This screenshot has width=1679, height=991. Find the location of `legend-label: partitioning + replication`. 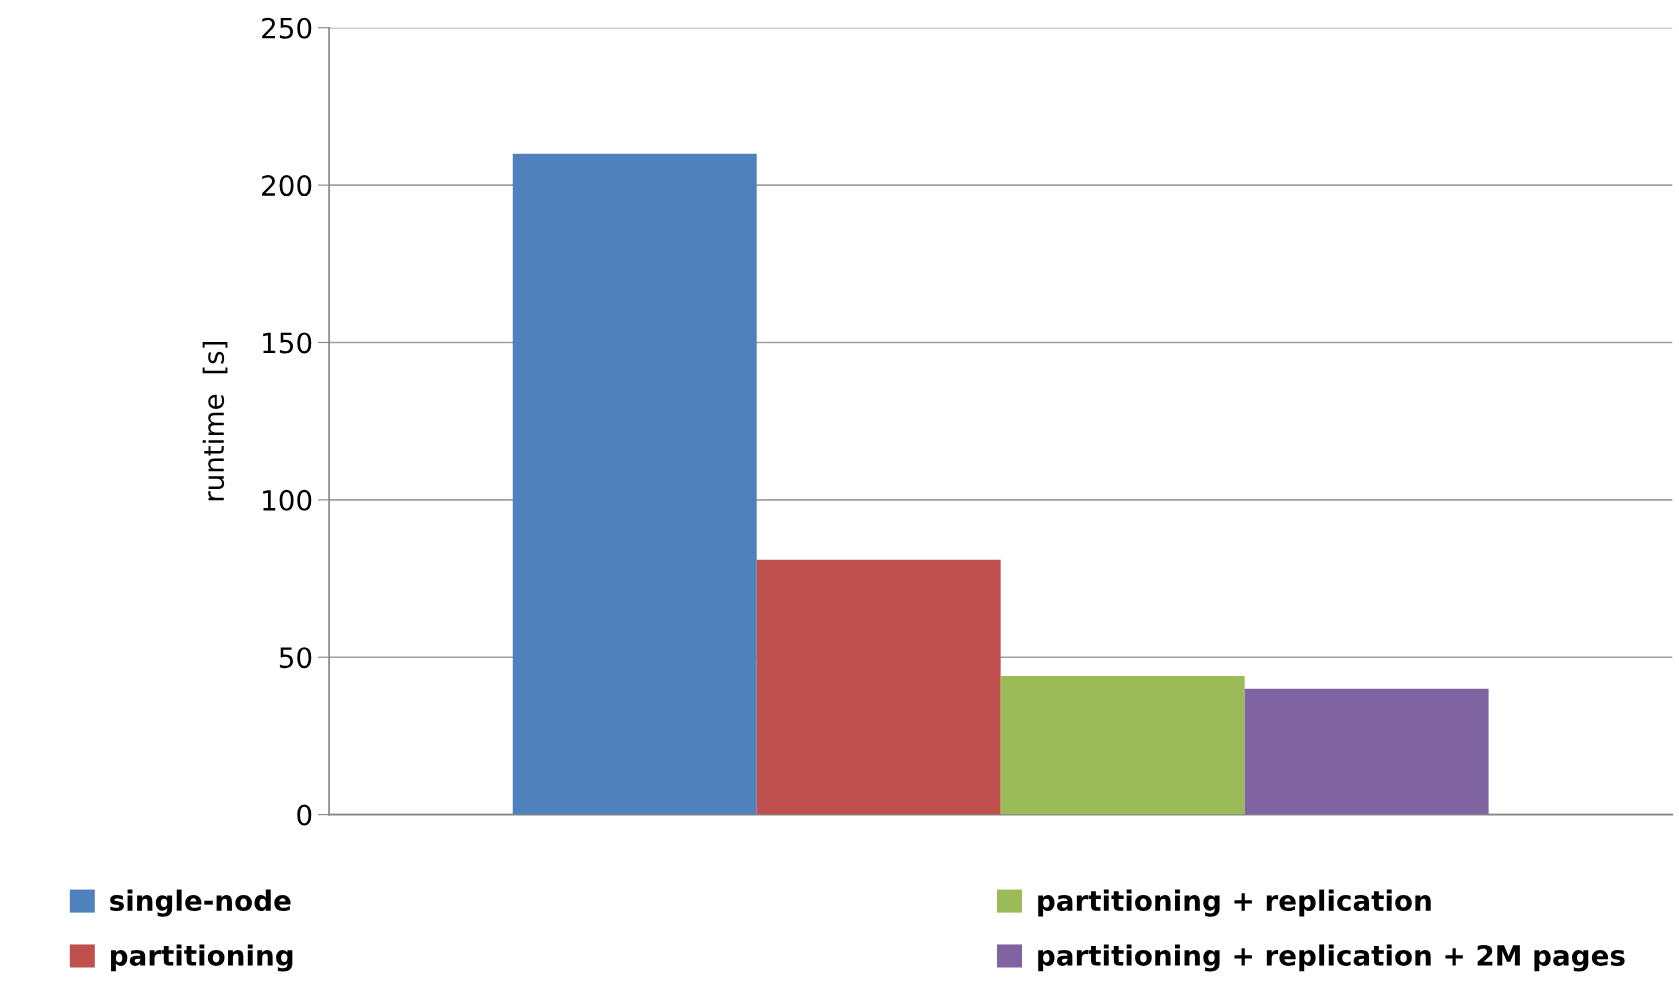

legend-label: partitioning + replication is located at coordinates (1234, 903).